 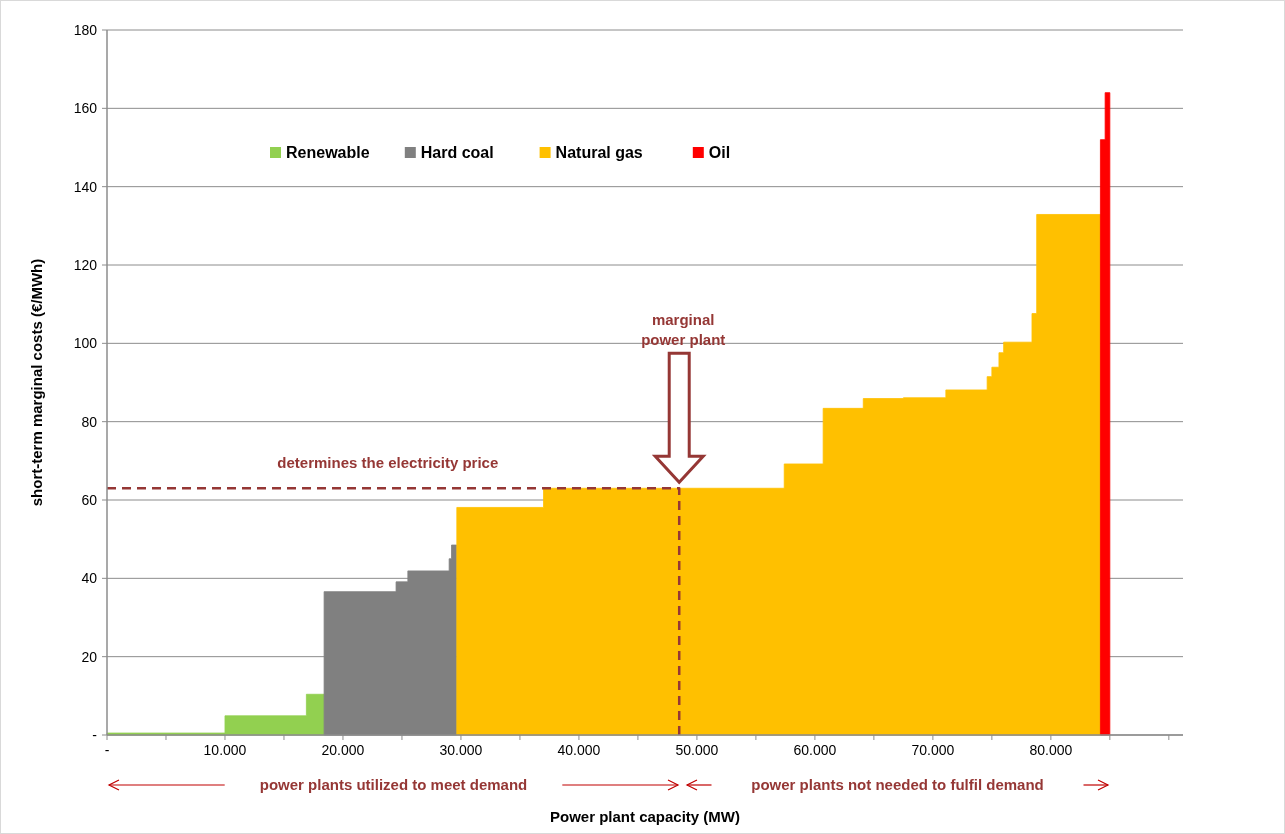 What do you see at coordinates (1051, 750) in the screenshot?
I see `x-tick-label: 80.000` at bounding box center [1051, 750].